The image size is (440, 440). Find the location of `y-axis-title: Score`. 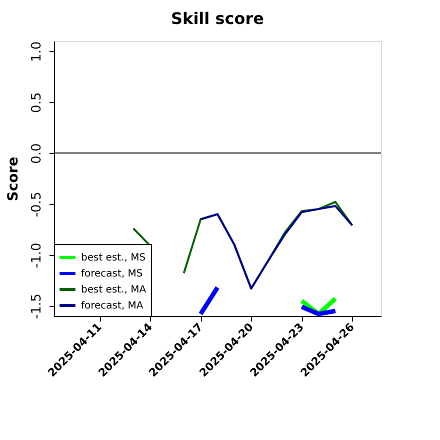

y-axis-title: Score is located at coordinates (14, 179).